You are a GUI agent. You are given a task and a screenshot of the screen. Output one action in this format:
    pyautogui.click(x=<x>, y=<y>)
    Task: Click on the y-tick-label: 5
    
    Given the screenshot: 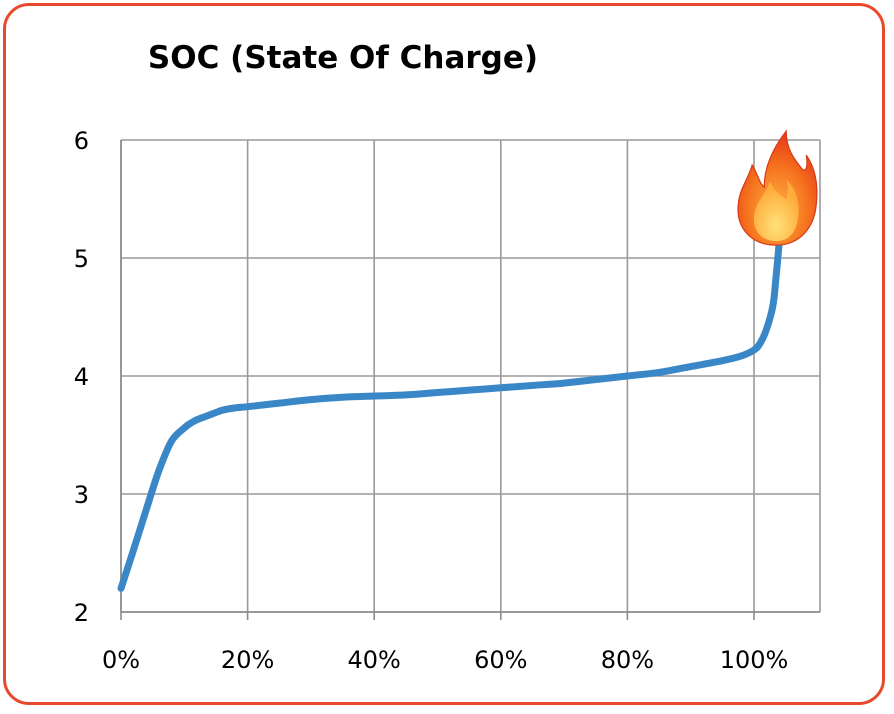 What is the action you would take?
    pyautogui.click(x=81, y=259)
    